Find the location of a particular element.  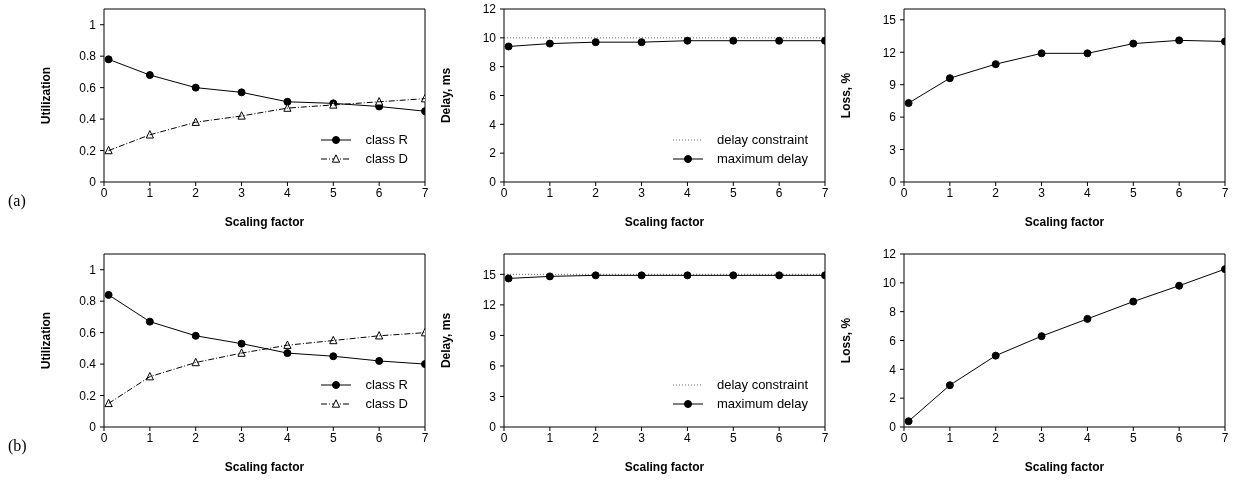

text: (b) is located at coordinates (17, 446).